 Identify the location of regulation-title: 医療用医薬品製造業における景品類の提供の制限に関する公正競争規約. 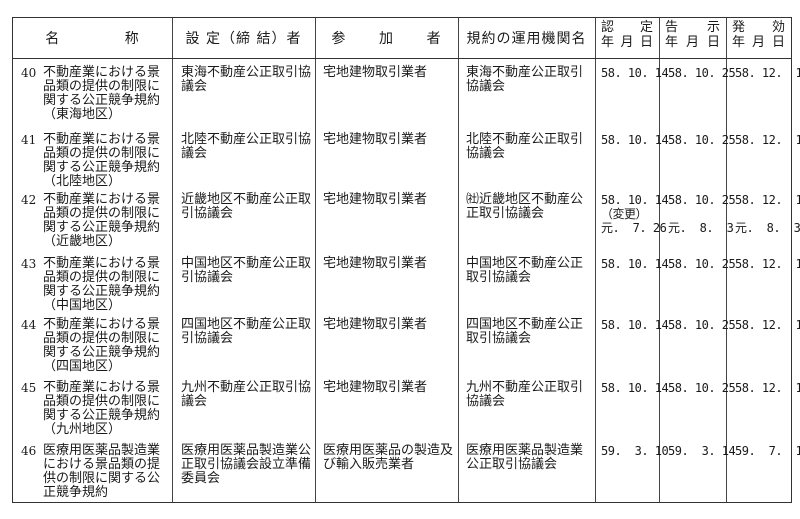
(102, 471).